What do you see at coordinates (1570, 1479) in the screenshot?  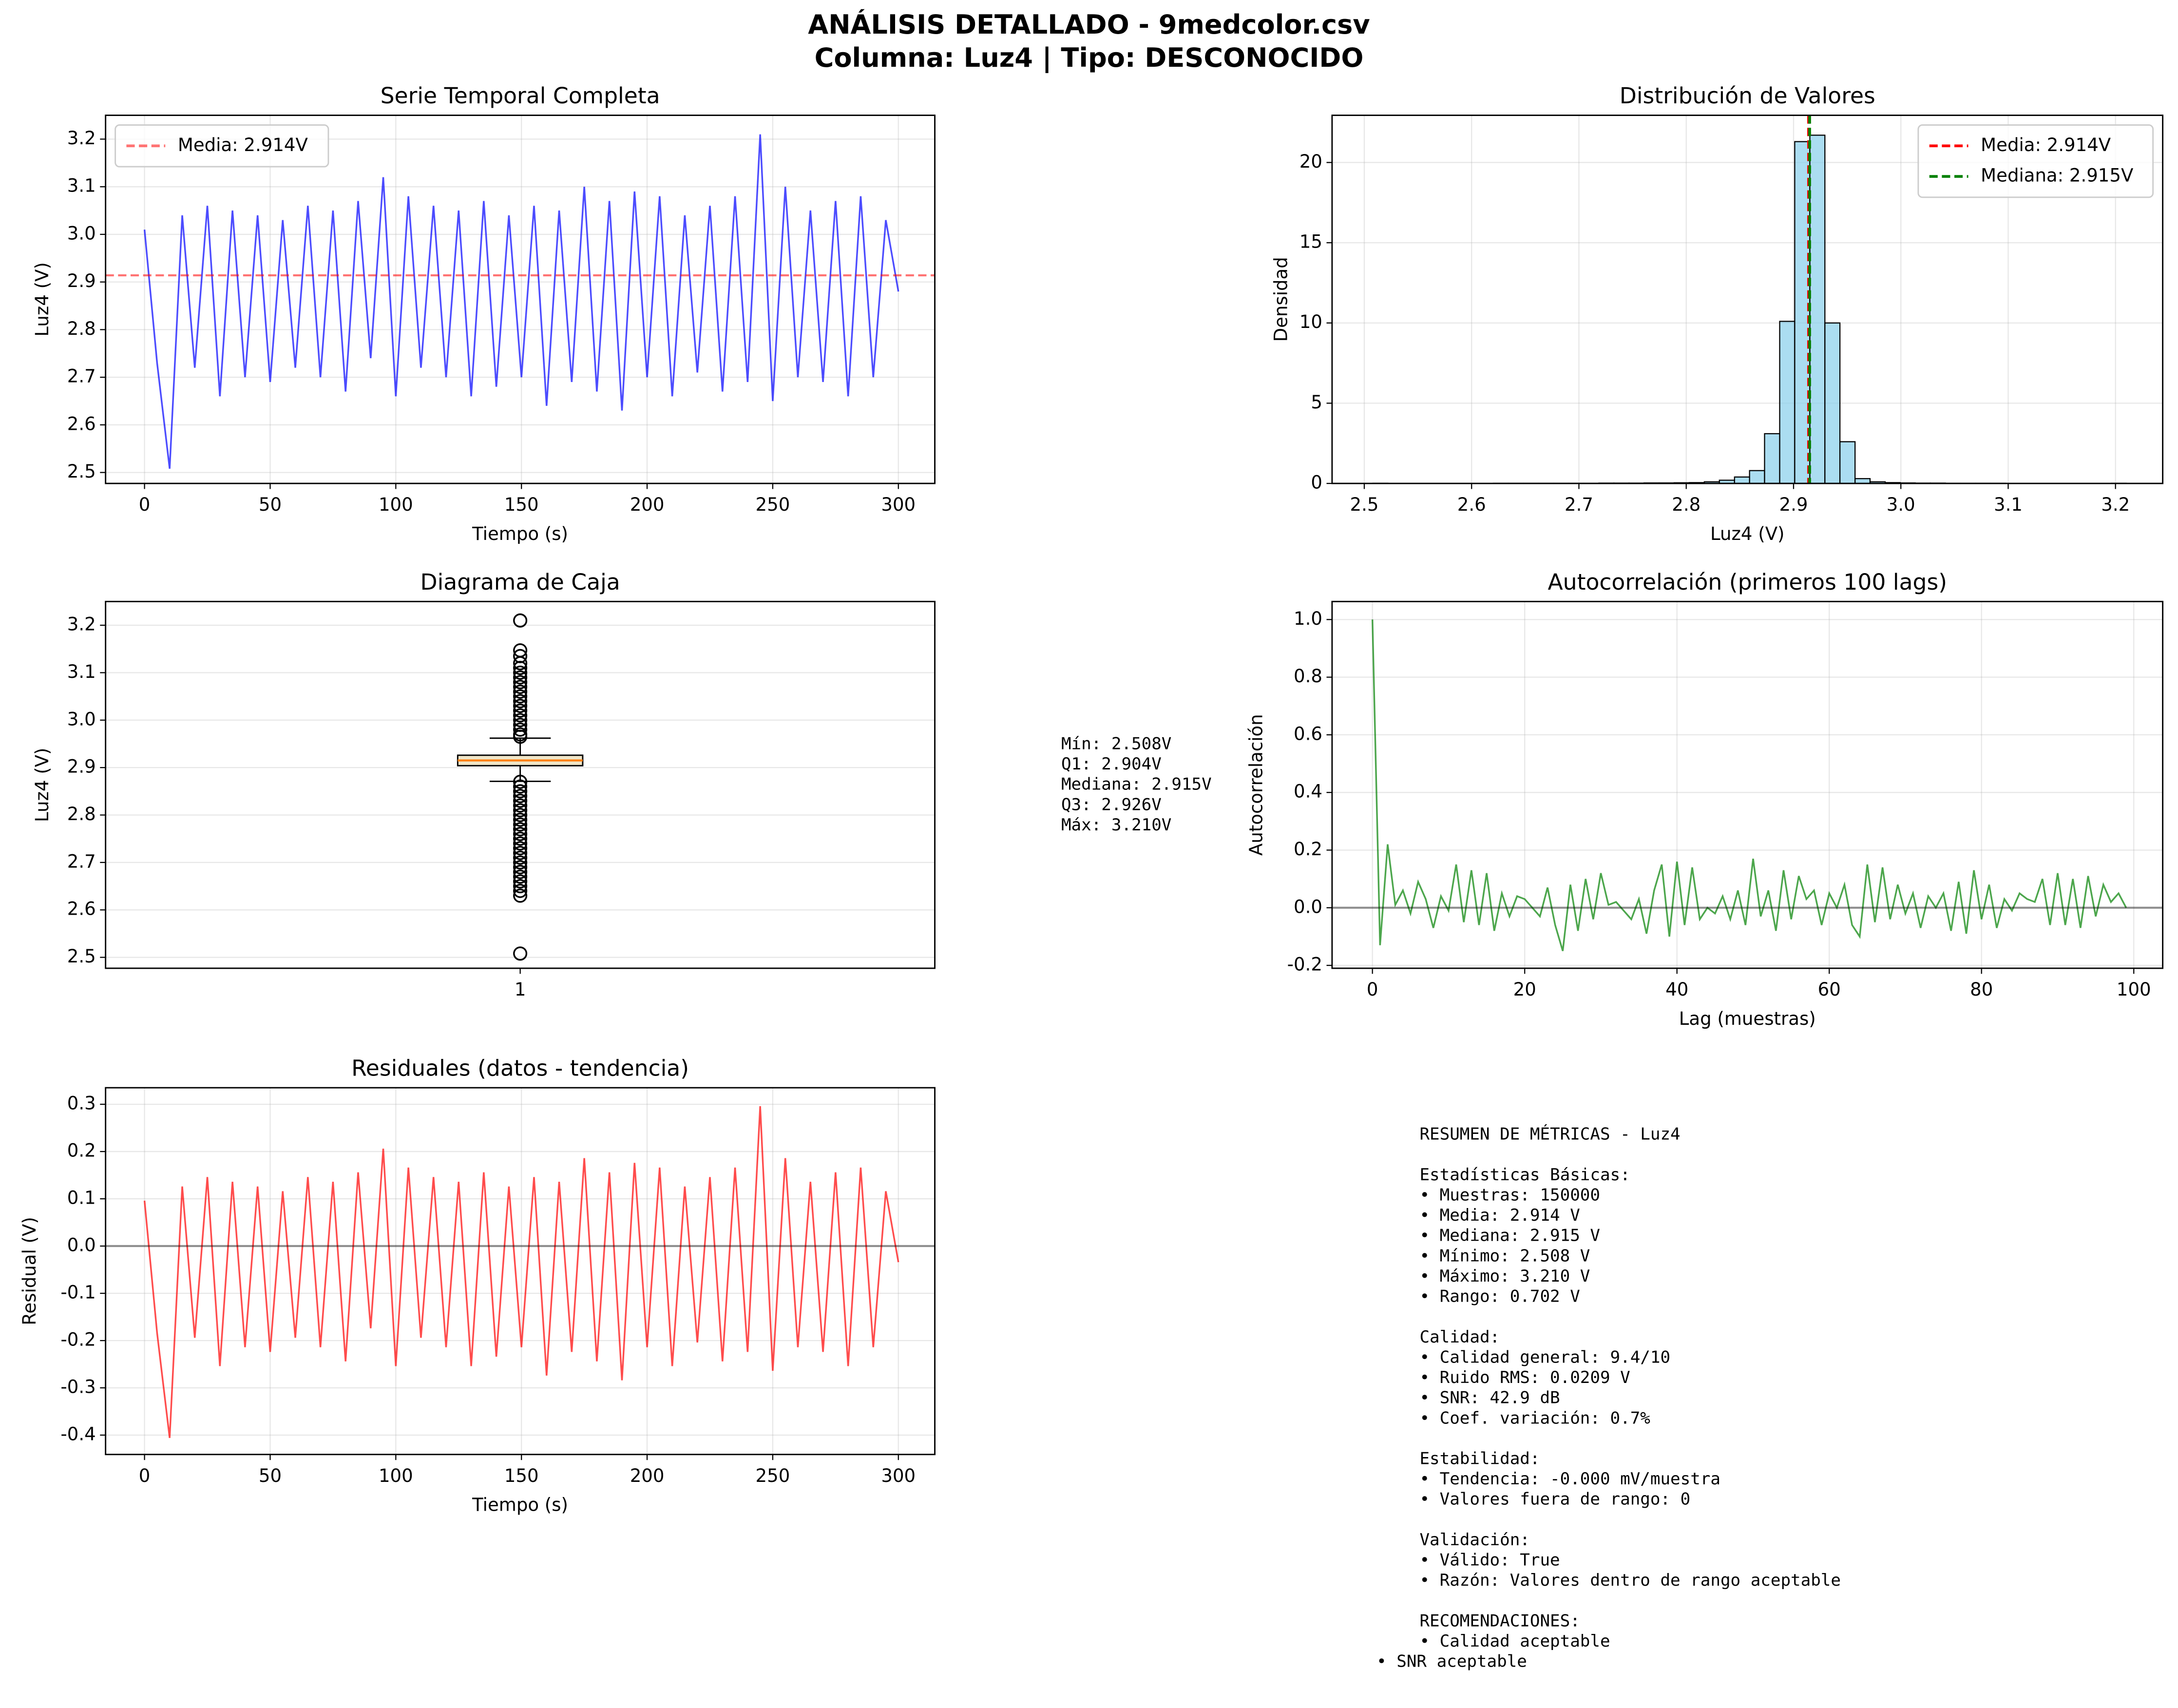 I see `metrics-line: • Tendencia: -0.000 mV/muestra` at bounding box center [1570, 1479].